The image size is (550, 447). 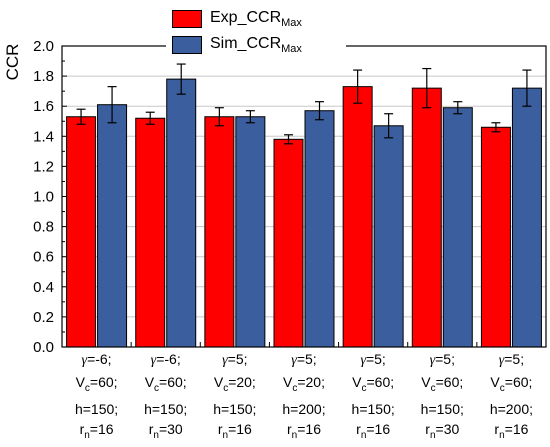 I want to click on y-tick-label: 0.0, so click(x=43, y=347).